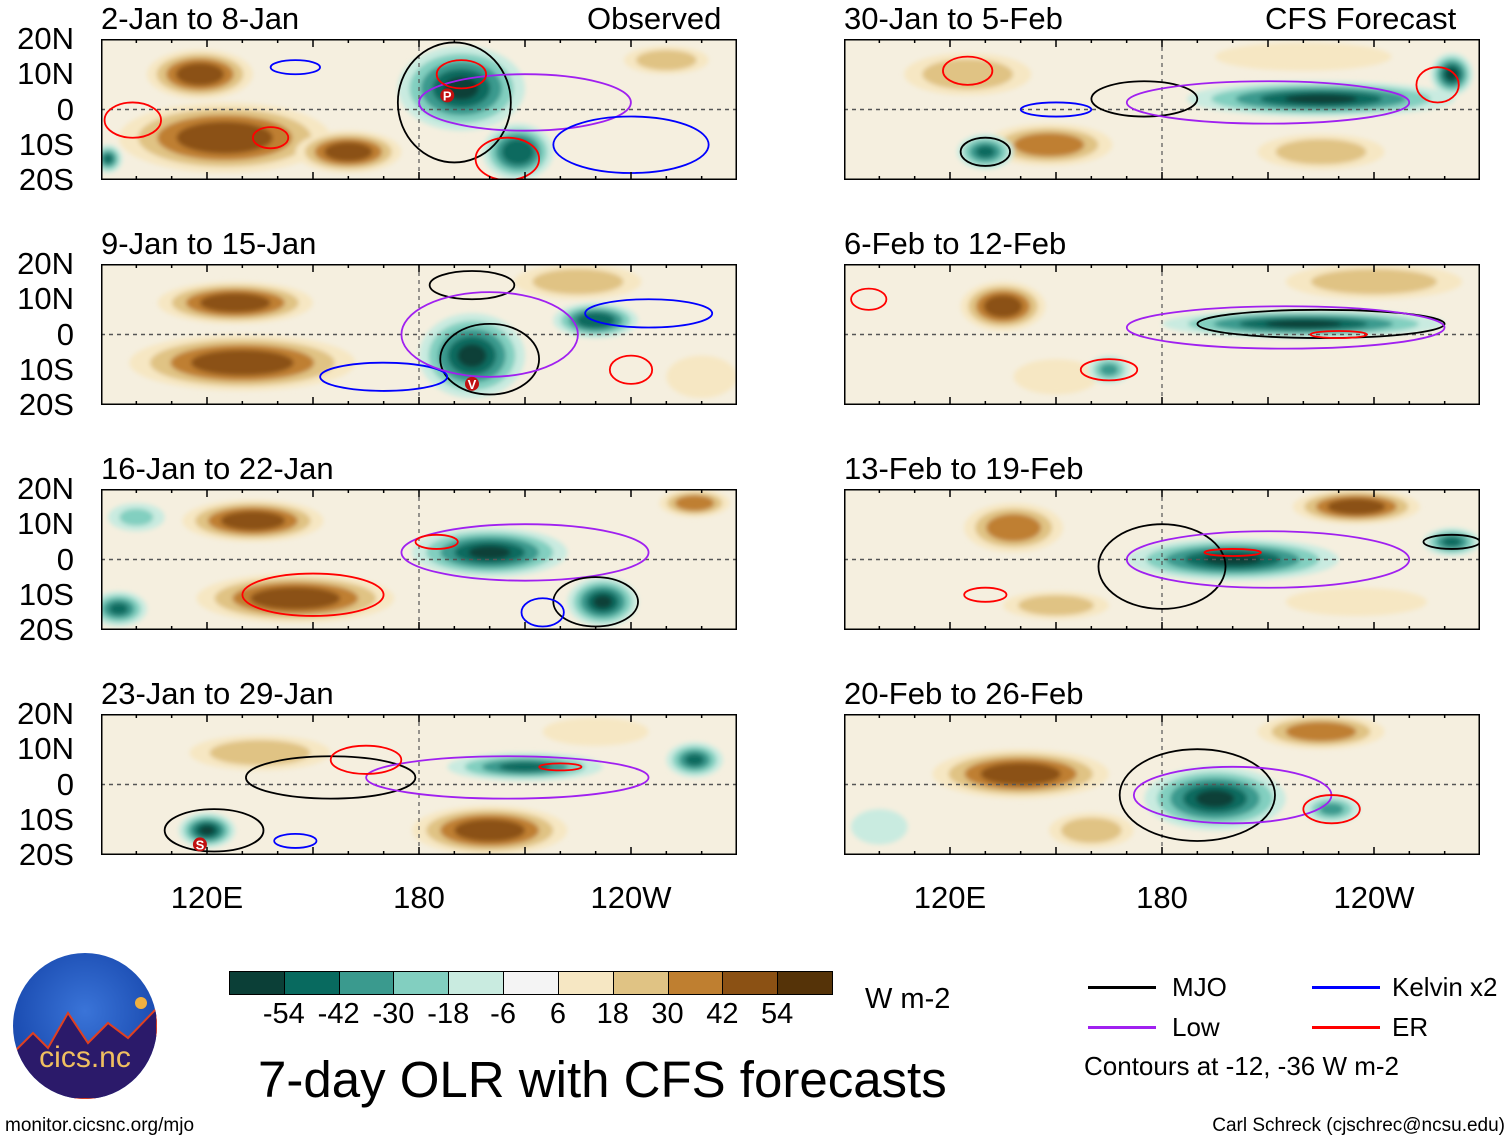 This screenshot has height=1142, width=1510. I want to click on colorbar-label: -54, so click(283, 1014).